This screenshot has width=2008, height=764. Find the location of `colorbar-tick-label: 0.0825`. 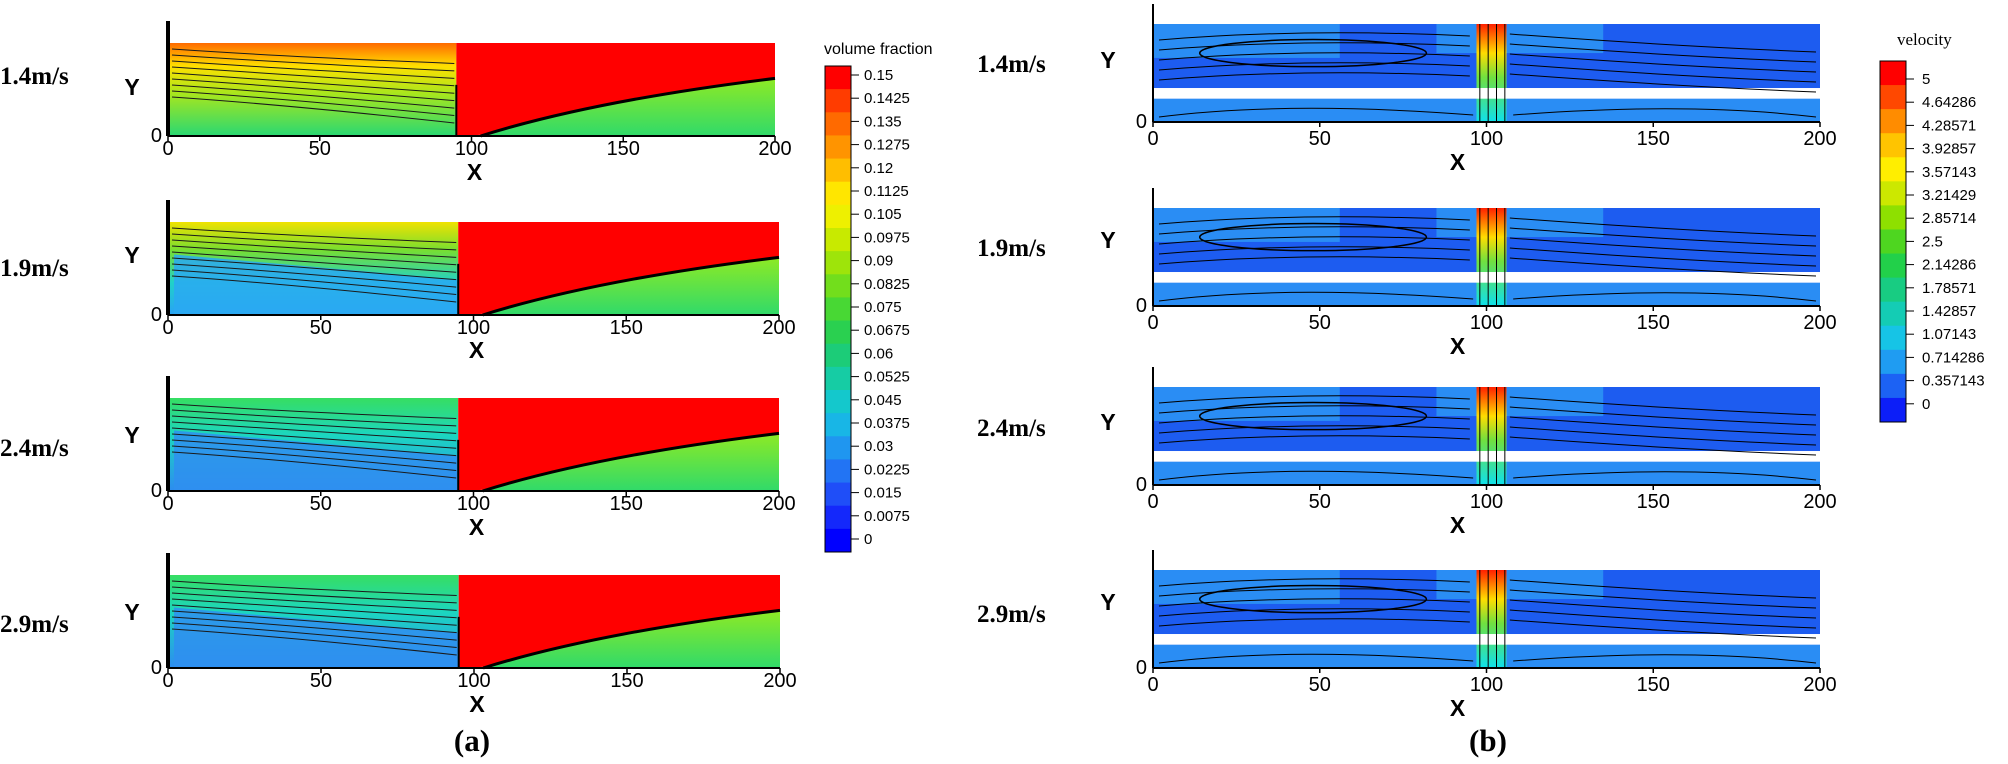

colorbar-tick-label: 0.0825 is located at coordinates (887, 284).